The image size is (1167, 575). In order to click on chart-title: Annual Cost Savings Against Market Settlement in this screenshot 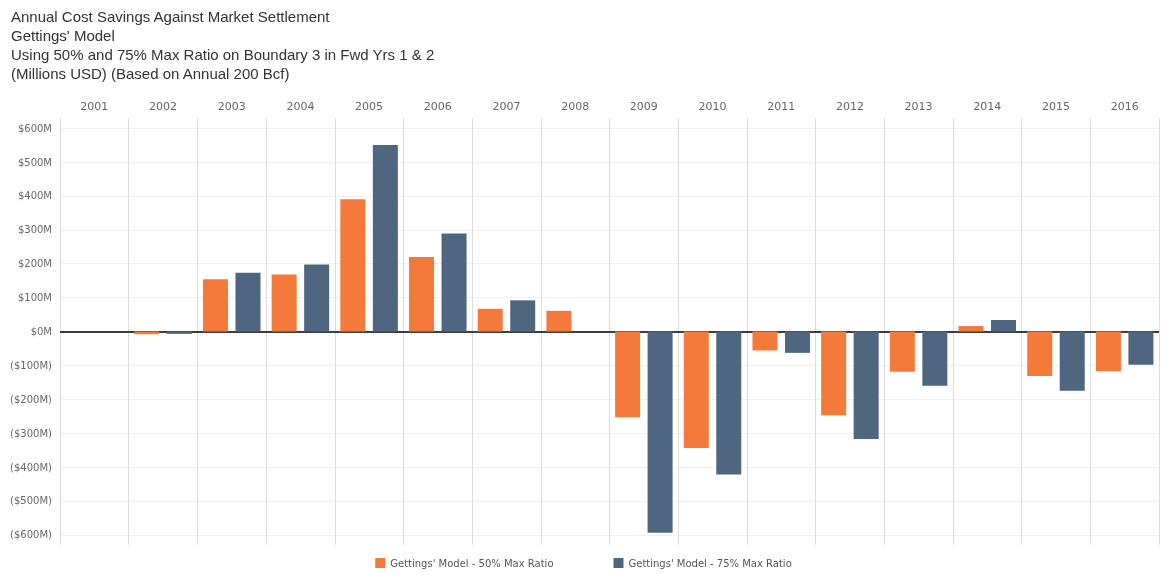, I will do `click(171, 16)`.